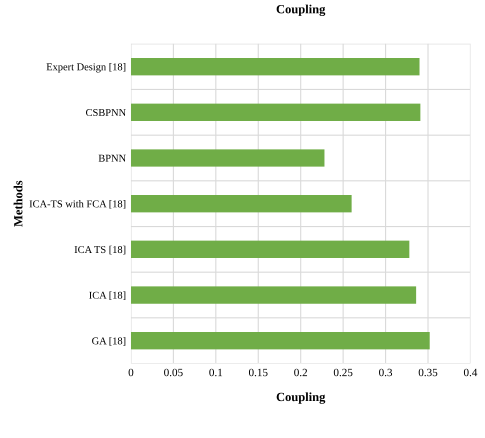 This screenshot has width=485, height=438. I want to click on y-tick-label: ICA [18], so click(107, 295).